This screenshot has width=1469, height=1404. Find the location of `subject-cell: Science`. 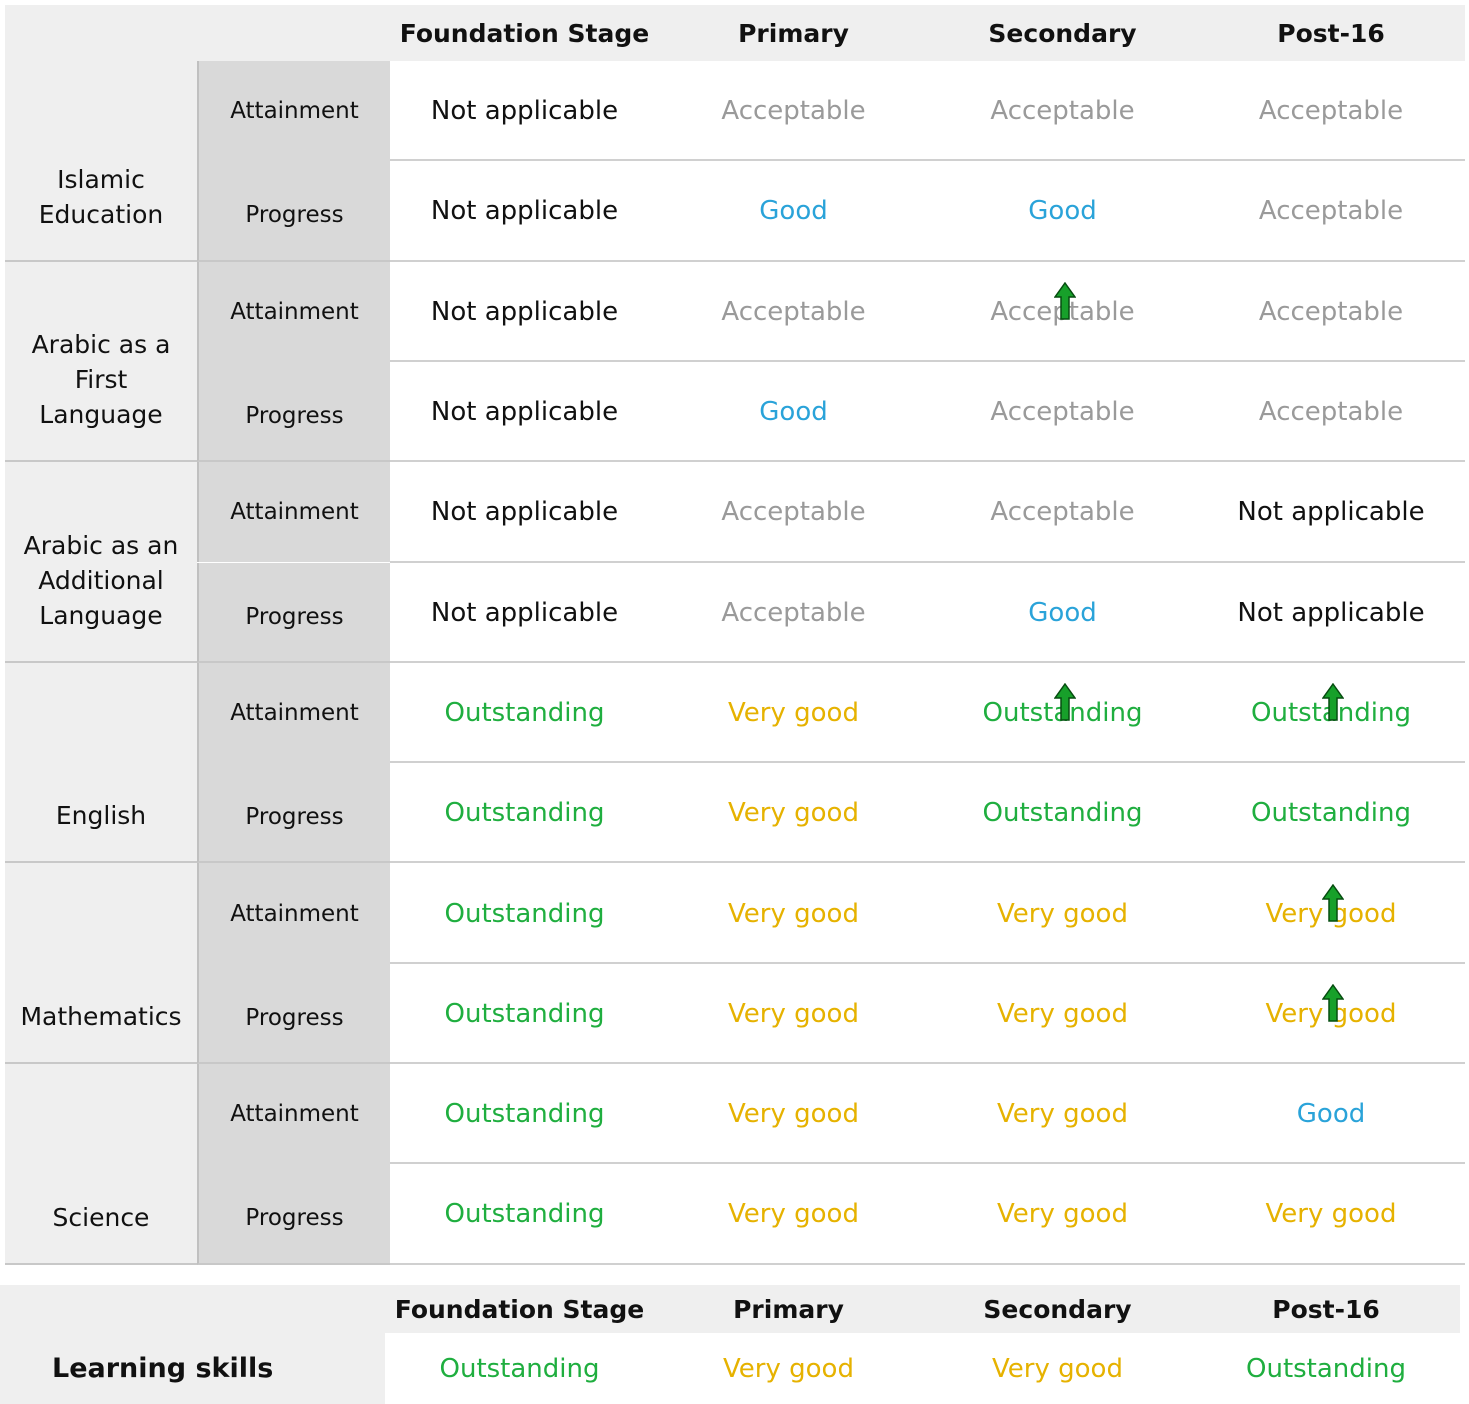

subject-cell: Science is located at coordinates (101, 1164).